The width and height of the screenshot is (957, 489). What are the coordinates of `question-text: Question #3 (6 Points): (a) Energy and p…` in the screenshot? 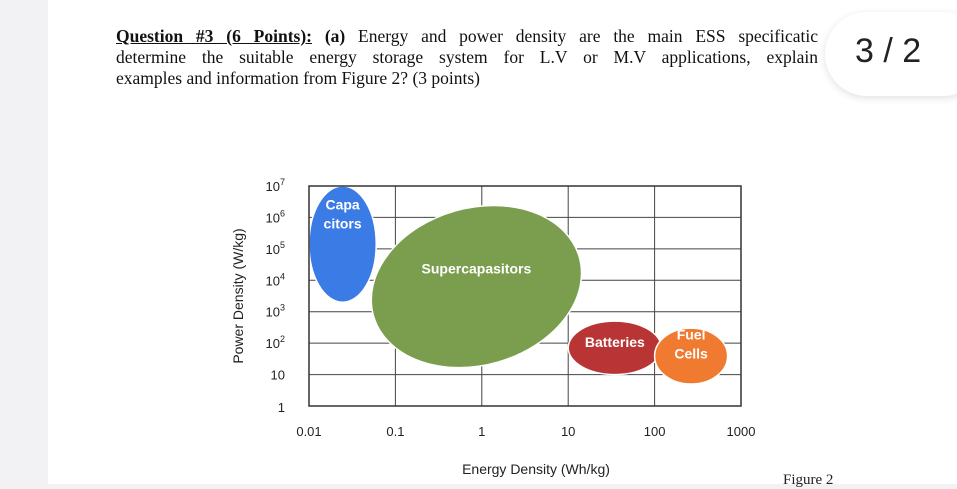 It's located at (467, 57).